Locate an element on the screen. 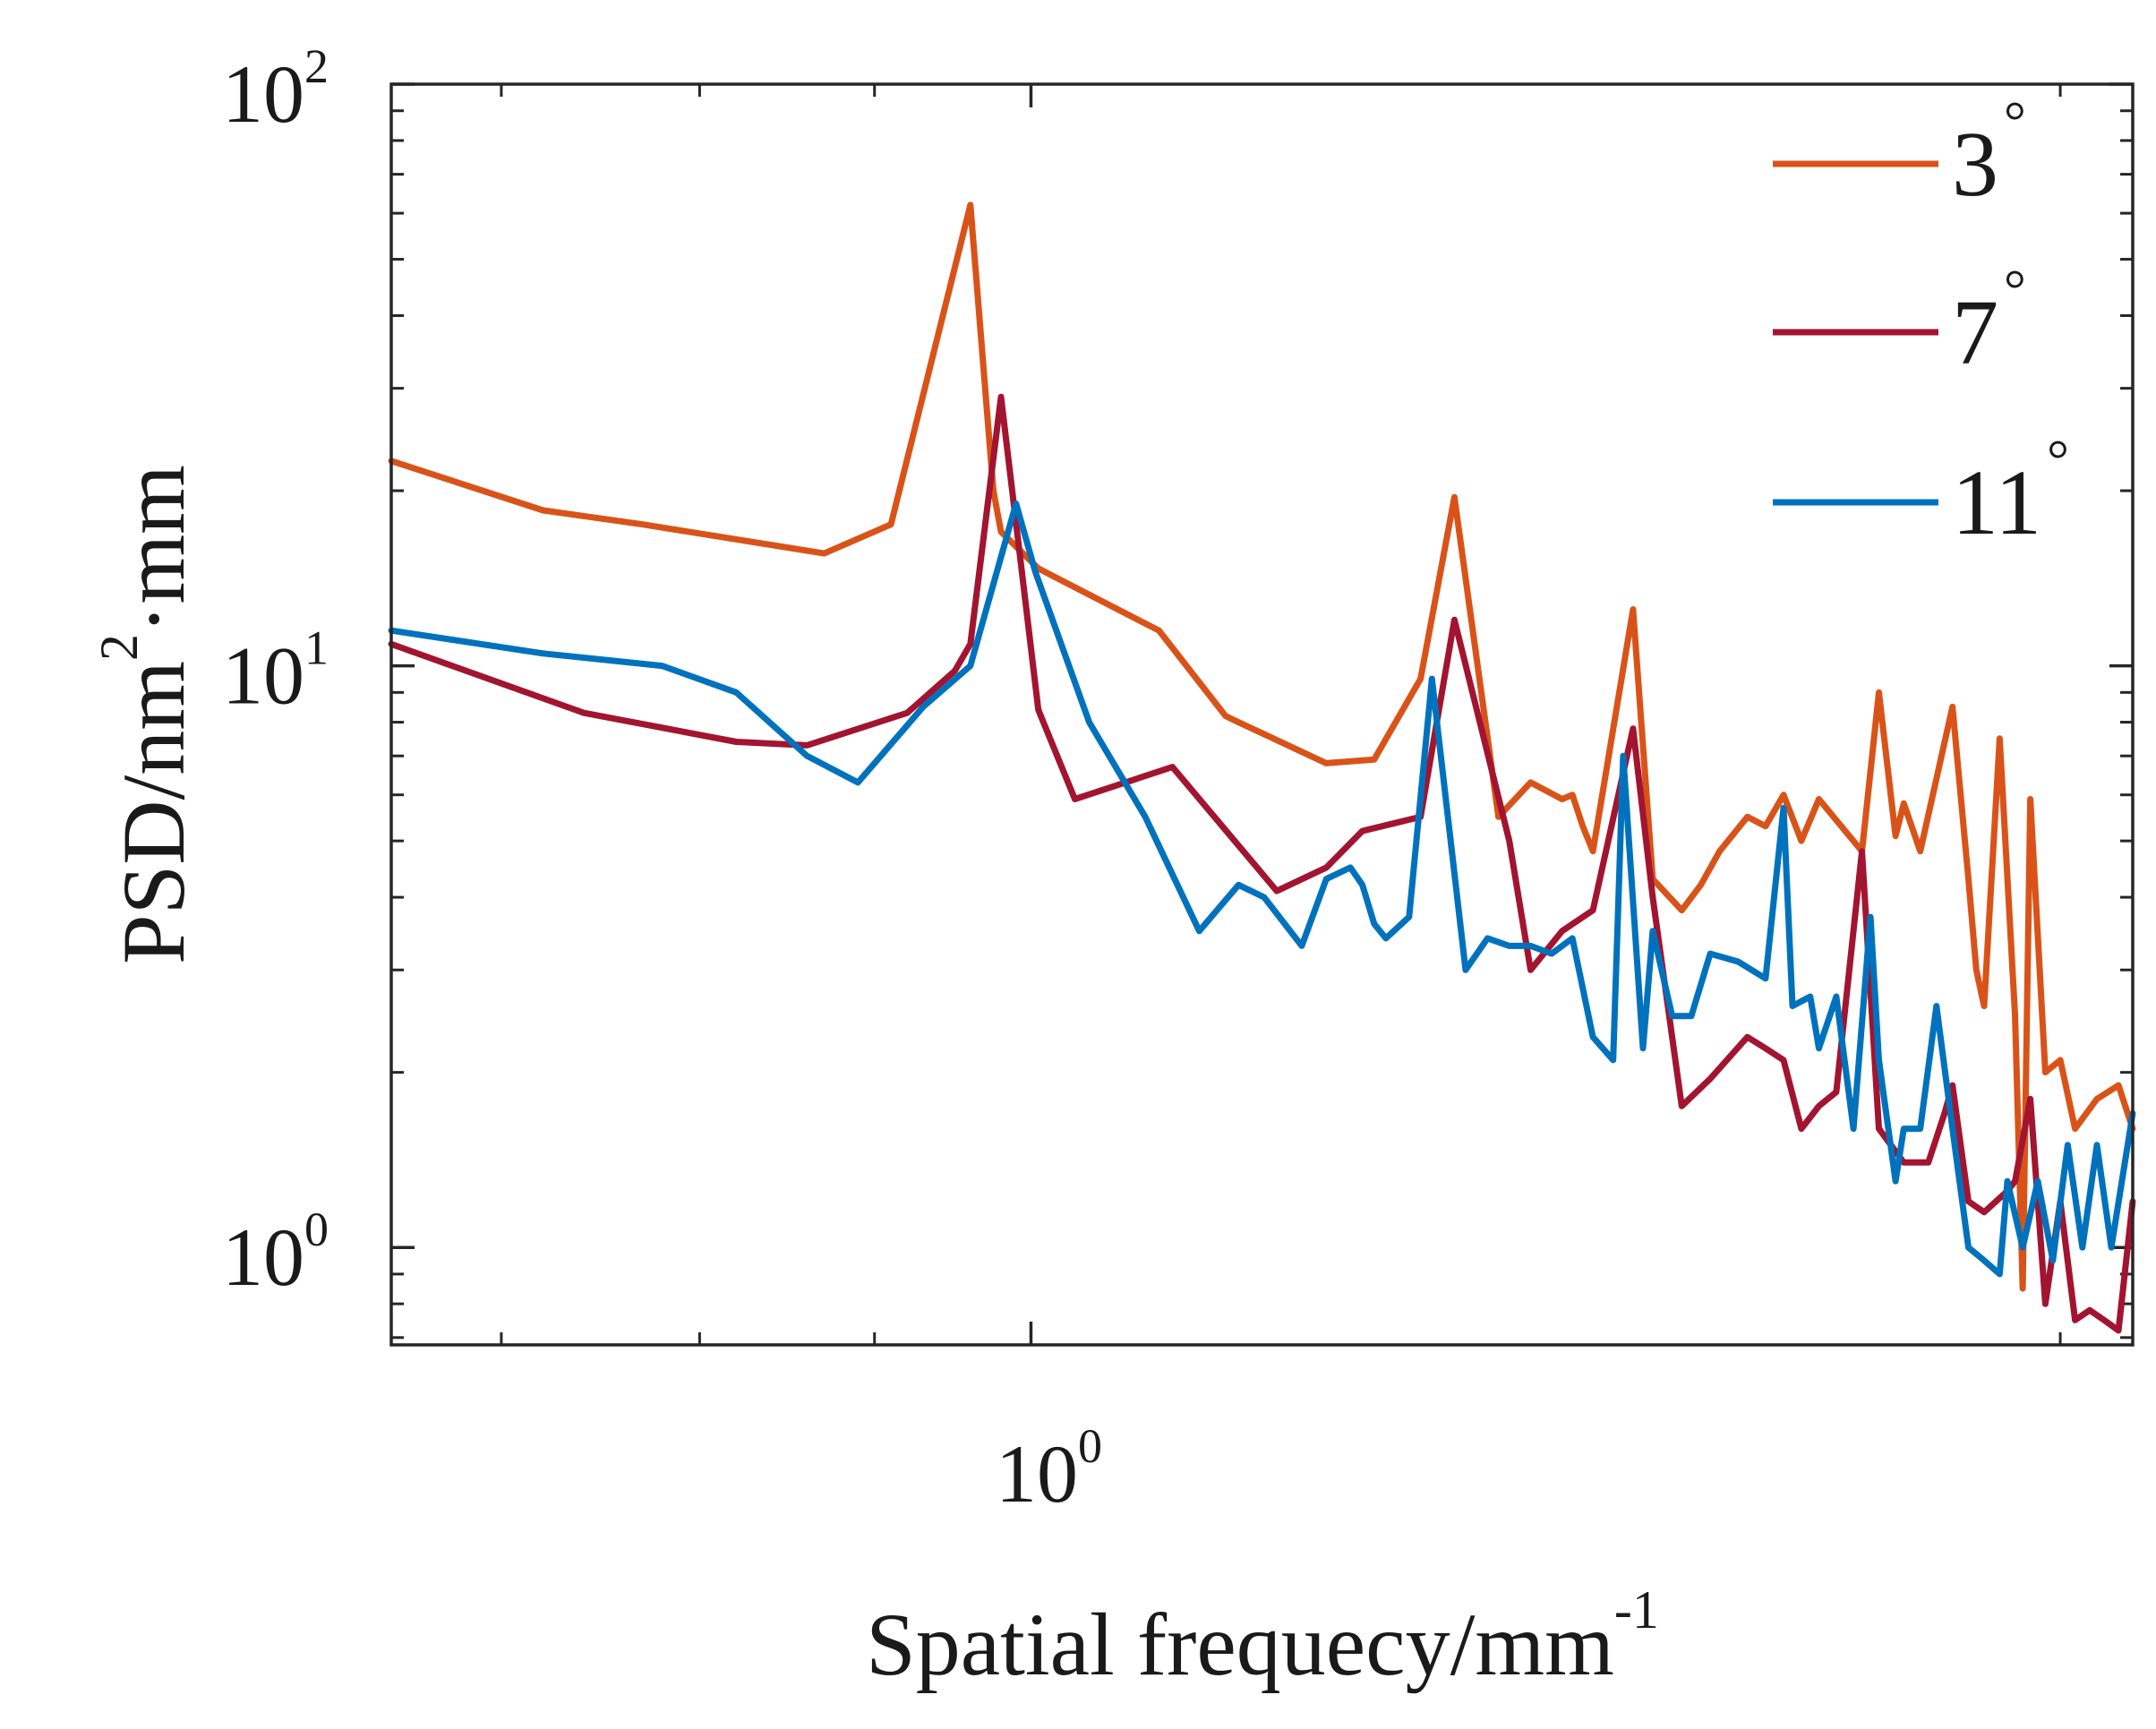 The width and height of the screenshot is (2156, 1729). y-axis-label-prefix: PSD/nm is located at coordinates (153, 812).